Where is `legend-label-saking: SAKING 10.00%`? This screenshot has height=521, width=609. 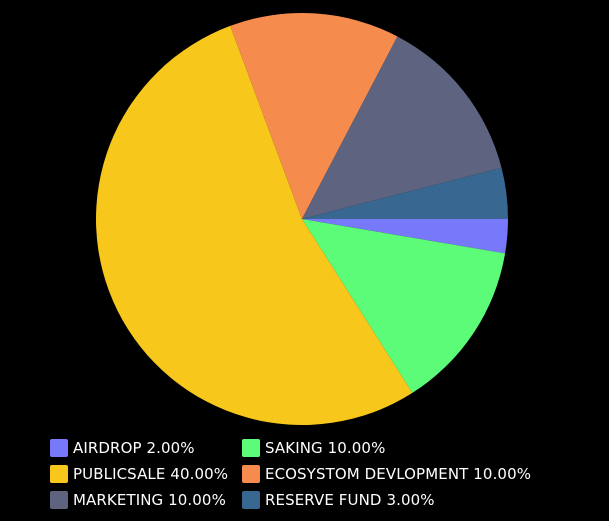 legend-label-saking: SAKING 10.00% is located at coordinates (325, 448).